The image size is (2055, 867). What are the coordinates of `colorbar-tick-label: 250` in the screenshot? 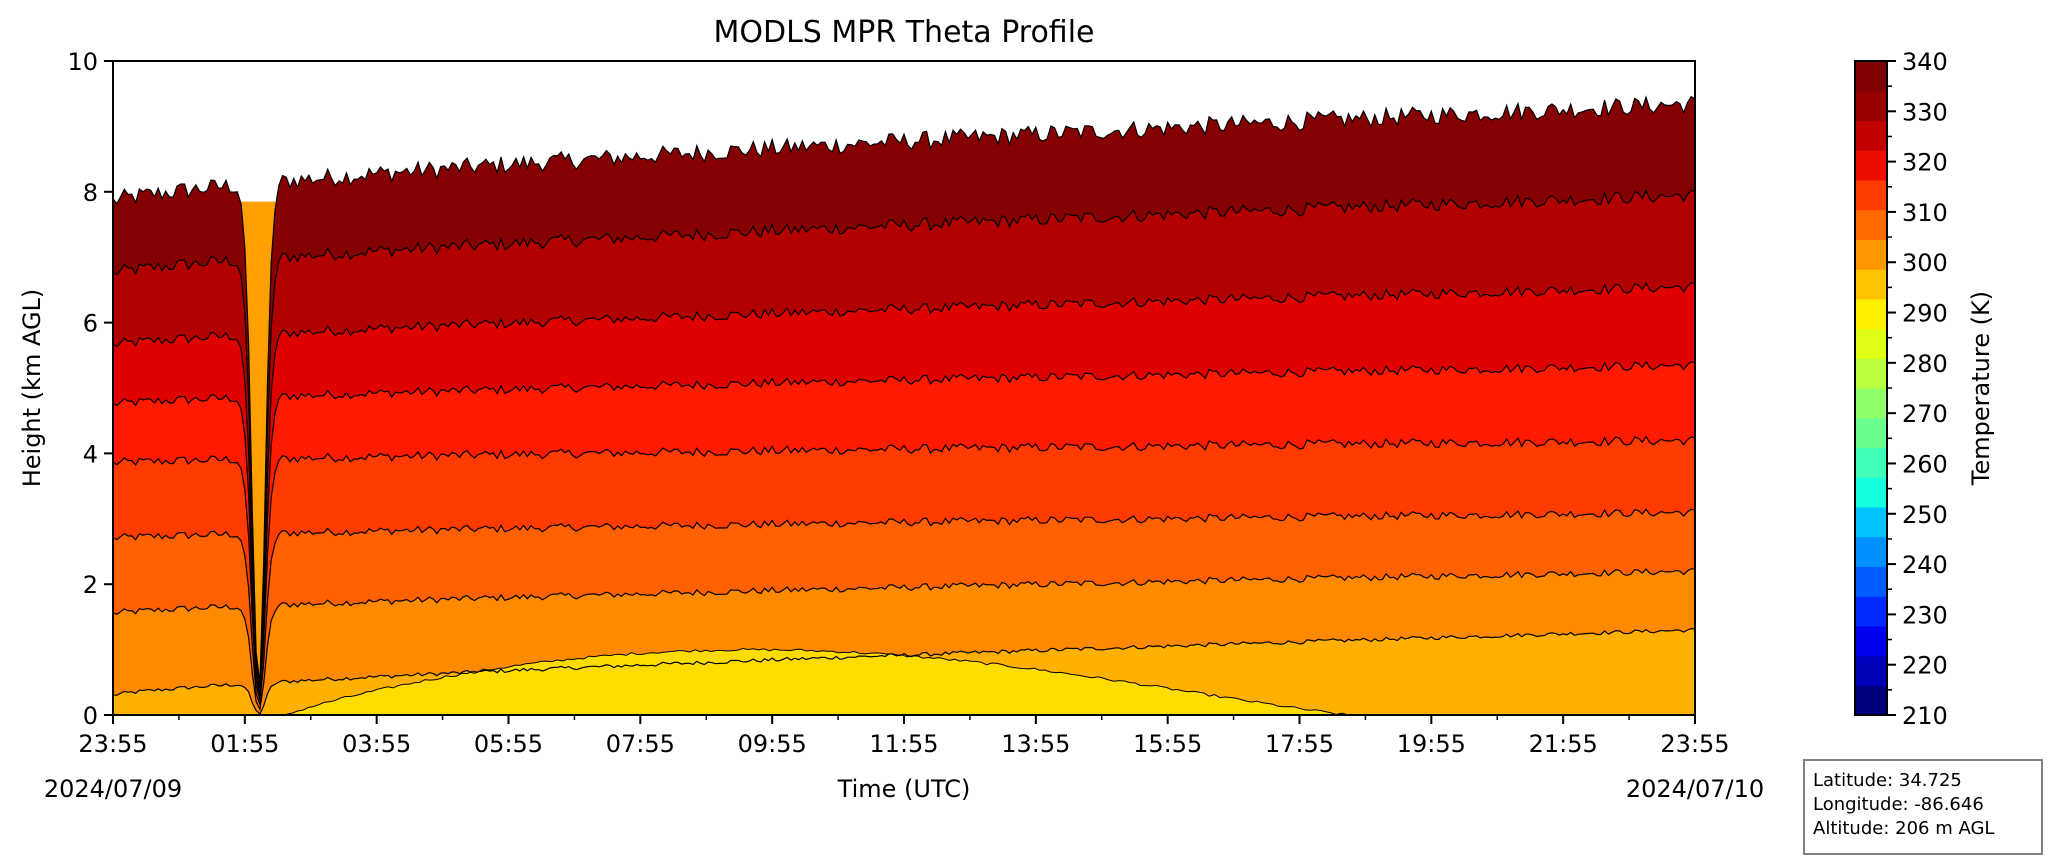 It's located at (1925, 515).